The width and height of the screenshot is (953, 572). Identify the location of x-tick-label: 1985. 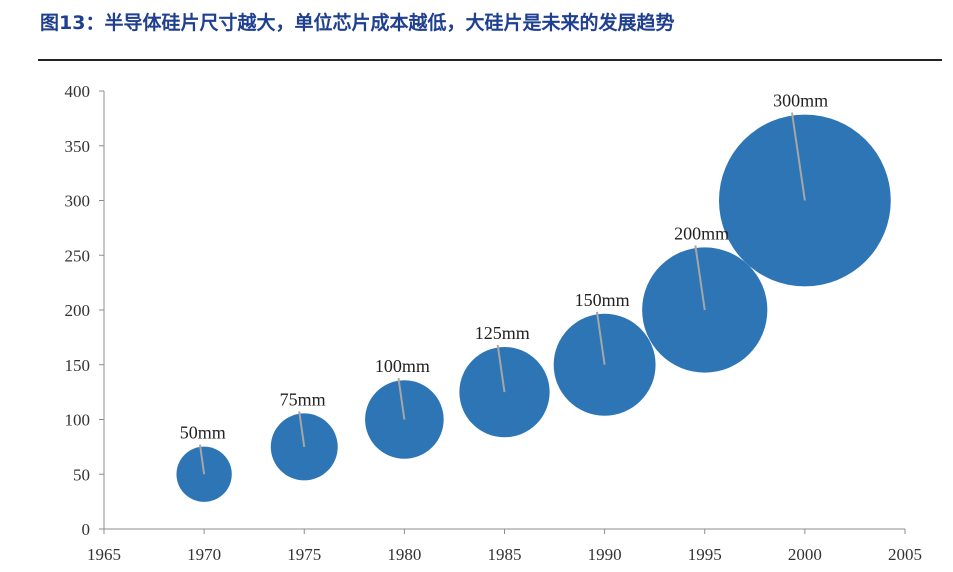
(505, 554).